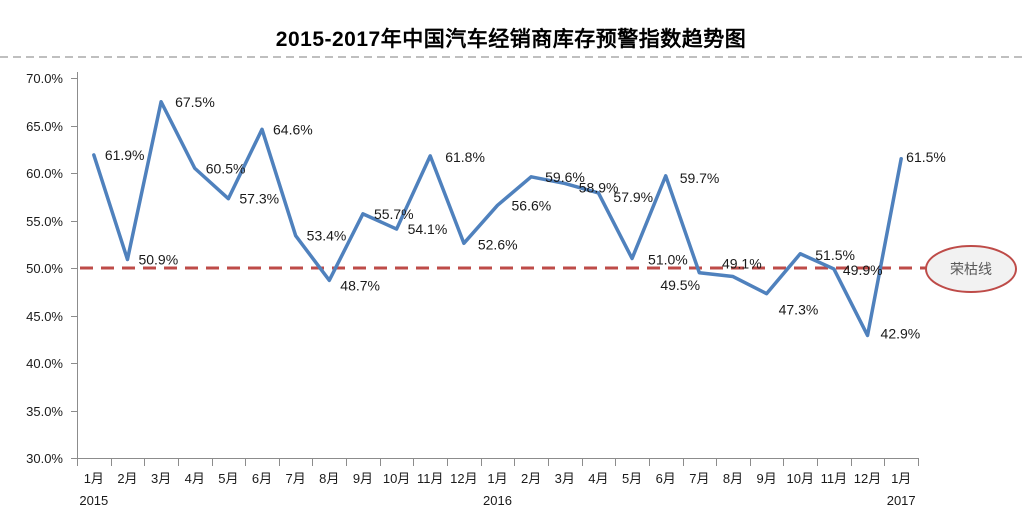  What do you see at coordinates (428, 229) in the screenshot?
I see `data-label: 54.1%` at bounding box center [428, 229].